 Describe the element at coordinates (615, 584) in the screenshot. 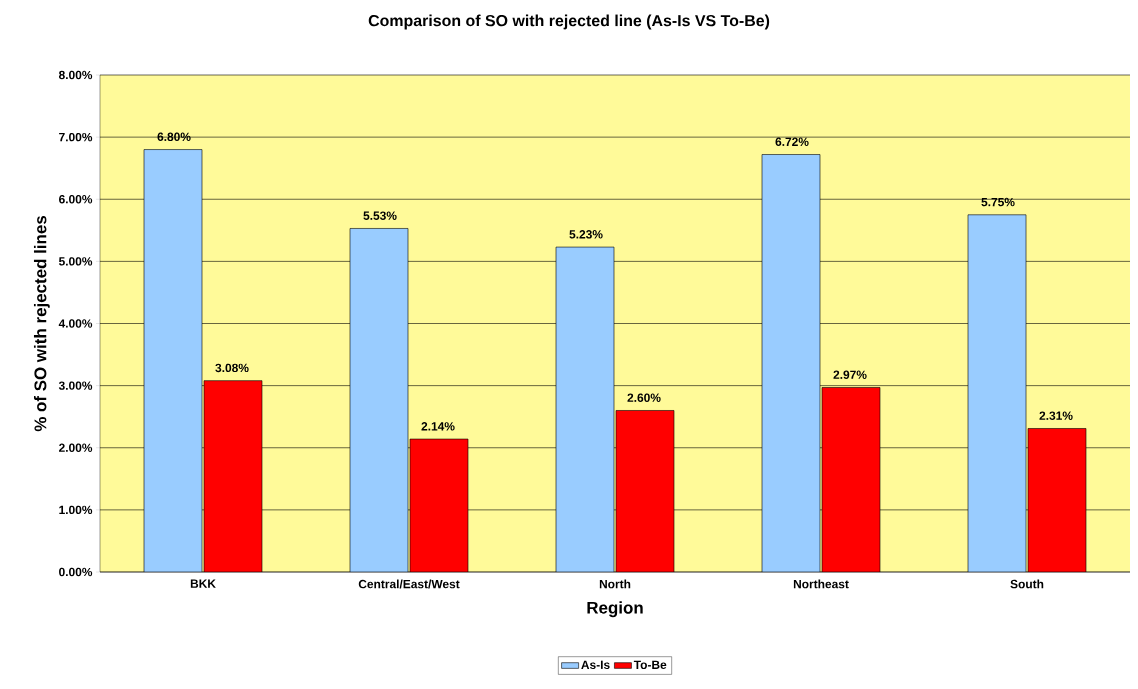

I see `x-tick-label: North` at that location.